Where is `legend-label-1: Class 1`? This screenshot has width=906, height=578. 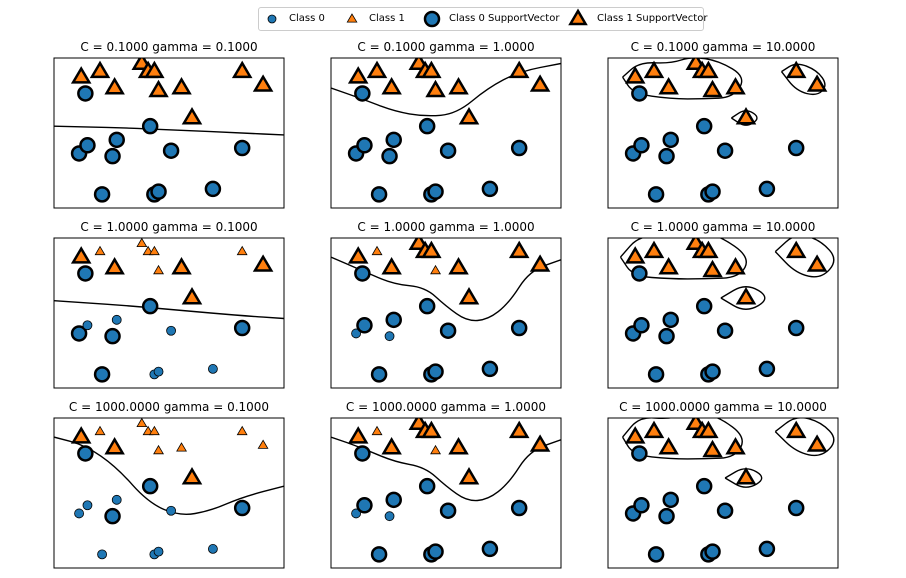 legend-label-1: Class 1 is located at coordinates (387, 18).